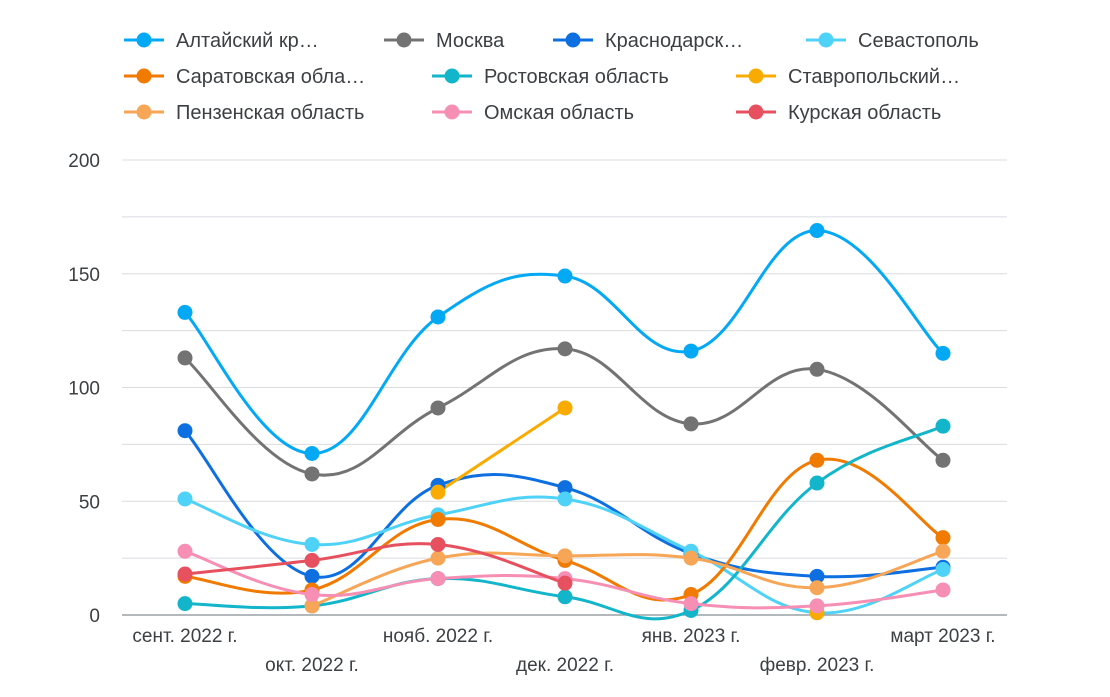 The image size is (1110, 697). I want to click on y-tick-label: 150, so click(84, 275).